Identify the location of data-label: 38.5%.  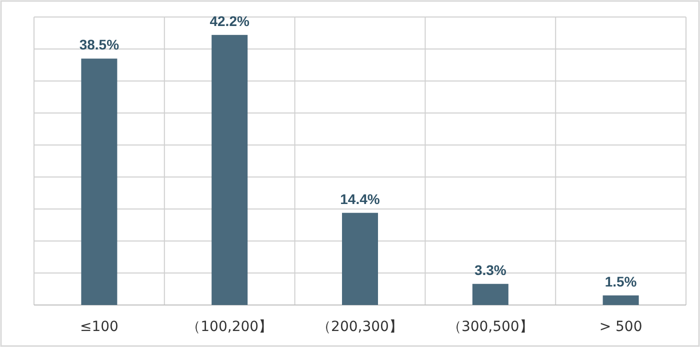
(99, 44).